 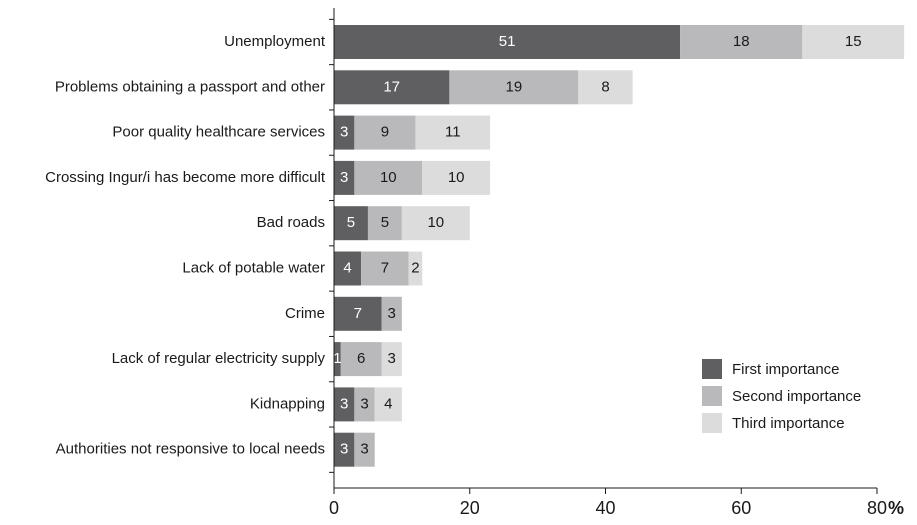 What do you see at coordinates (741, 508) in the screenshot?
I see `x-tick-label: 60` at bounding box center [741, 508].